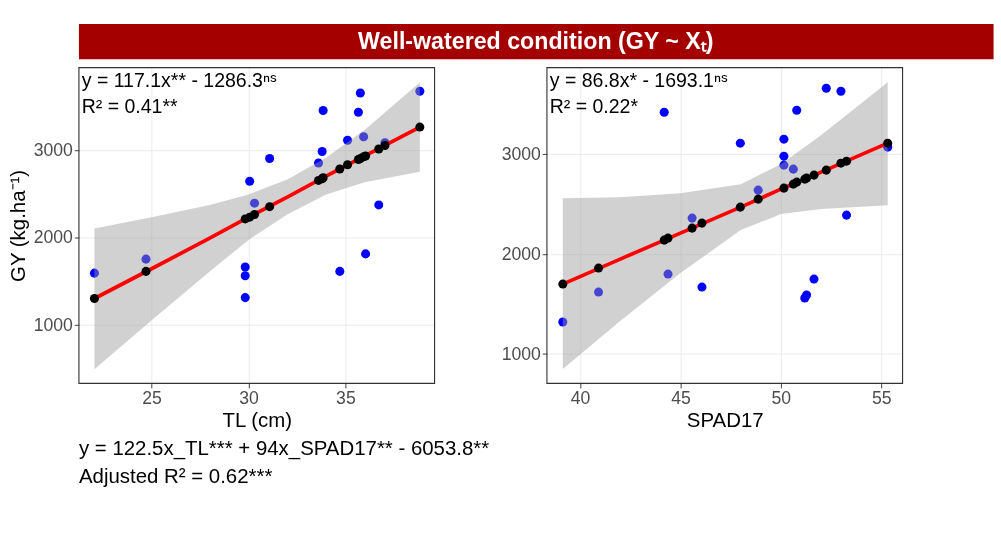  What do you see at coordinates (130, 106) in the screenshot?
I see `annotation: R² = 0.41**` at bounding box center [130, 106].